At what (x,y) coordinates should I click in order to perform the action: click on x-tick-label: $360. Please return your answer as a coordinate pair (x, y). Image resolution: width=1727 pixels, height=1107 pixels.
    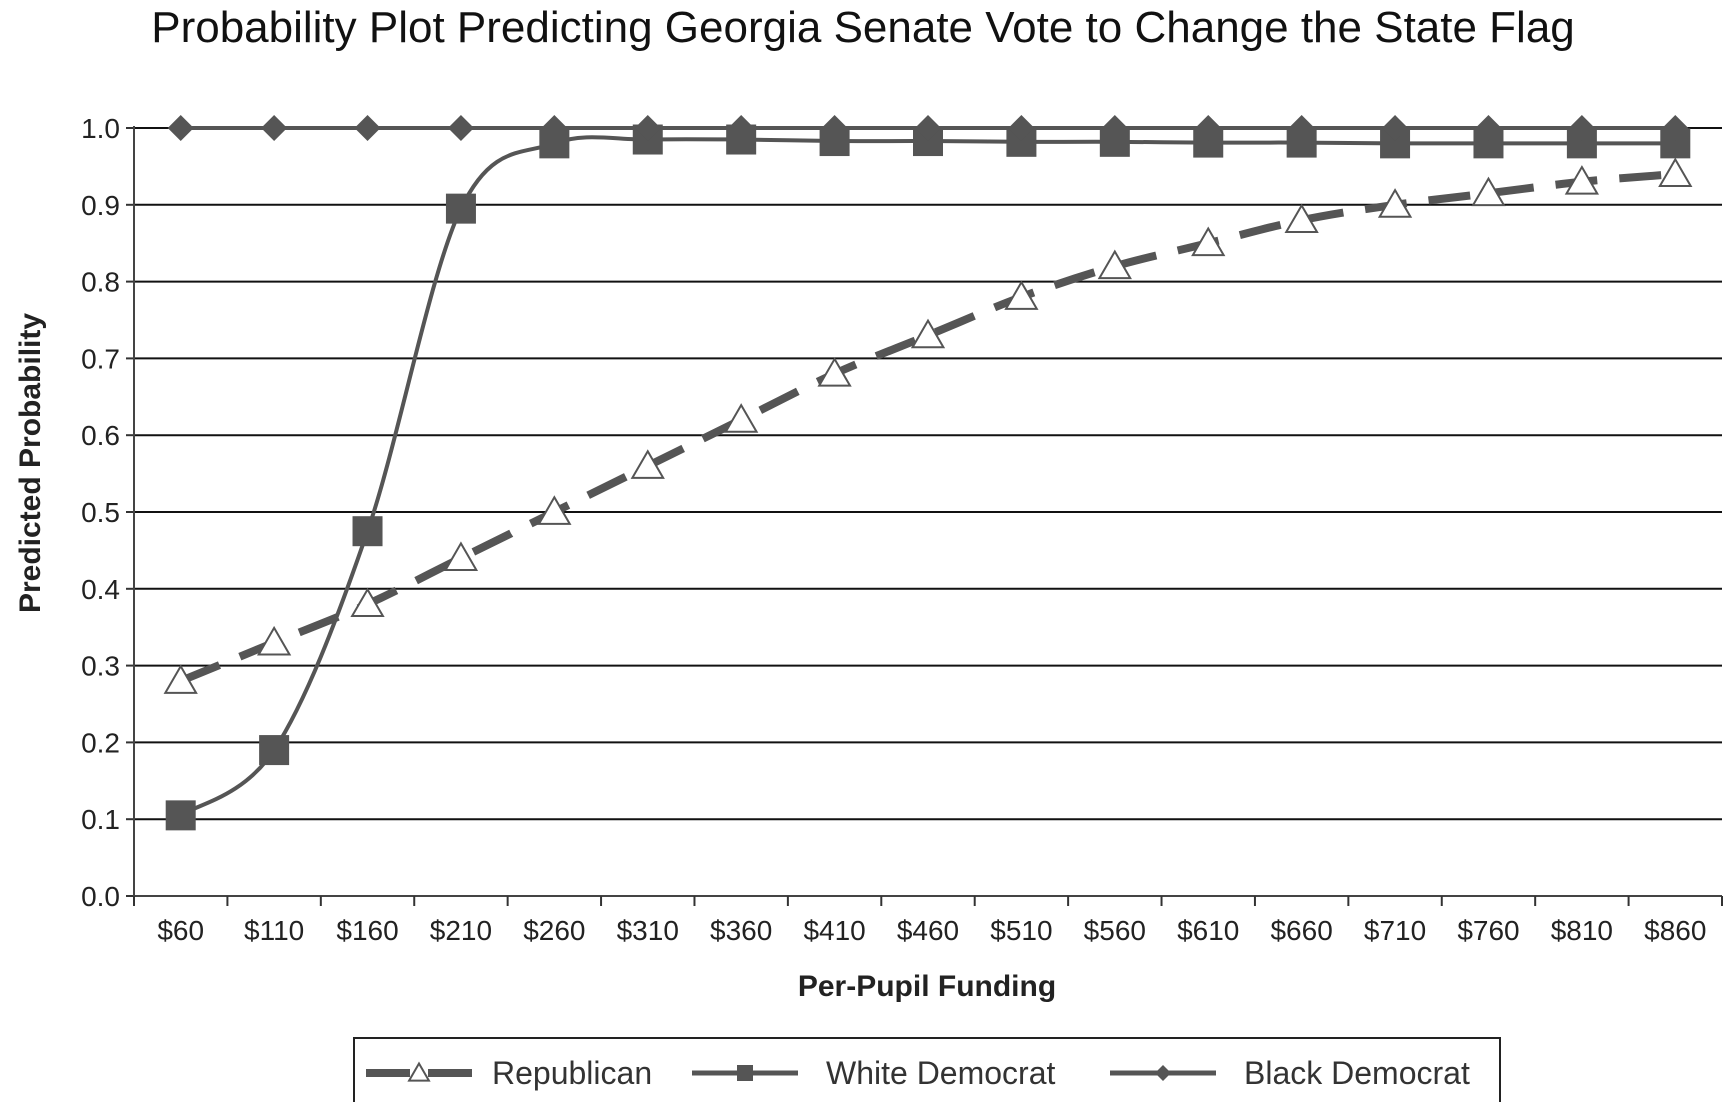
    Looking at the image, I should click on (741, 930).